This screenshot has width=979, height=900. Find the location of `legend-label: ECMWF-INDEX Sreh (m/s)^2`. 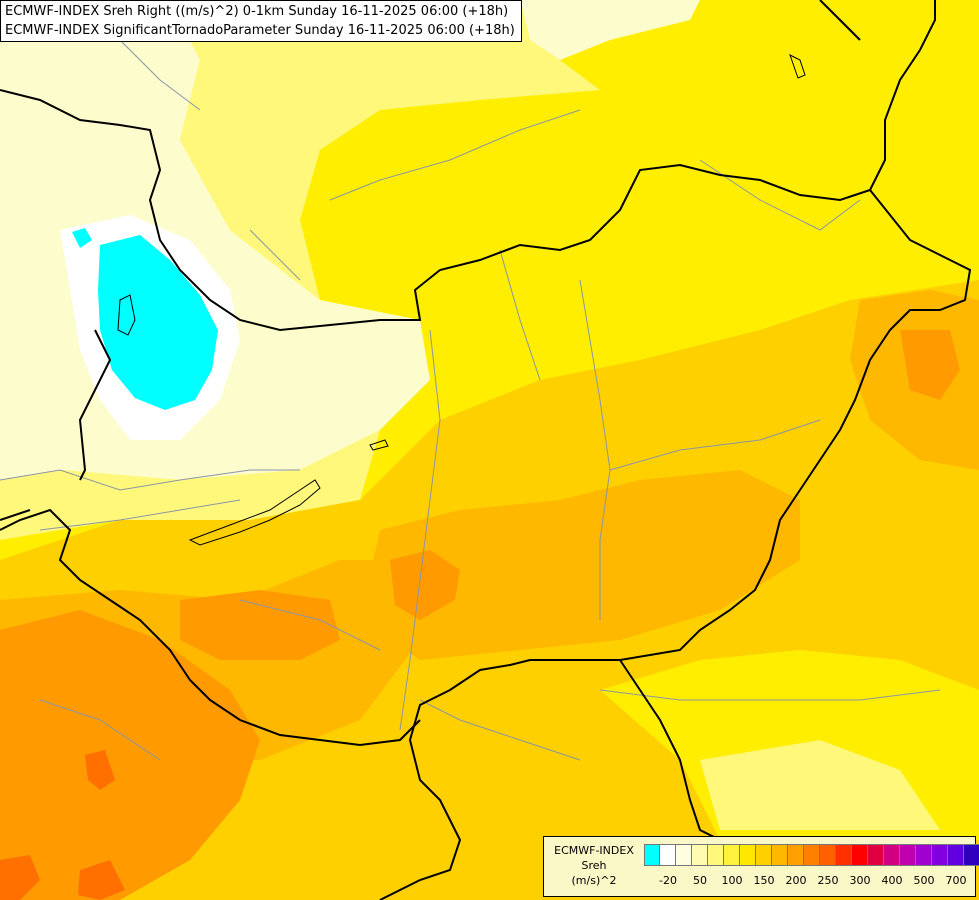

legend-label: ECMWF-INDEX Sreh (m/s)^2 is located at coordinates (594, 865).